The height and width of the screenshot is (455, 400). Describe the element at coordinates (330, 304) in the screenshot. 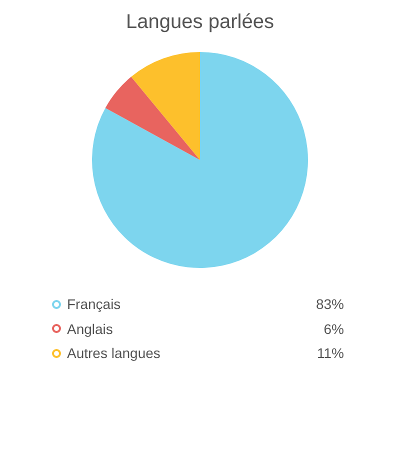

I see `data-label: 83%` at that location.